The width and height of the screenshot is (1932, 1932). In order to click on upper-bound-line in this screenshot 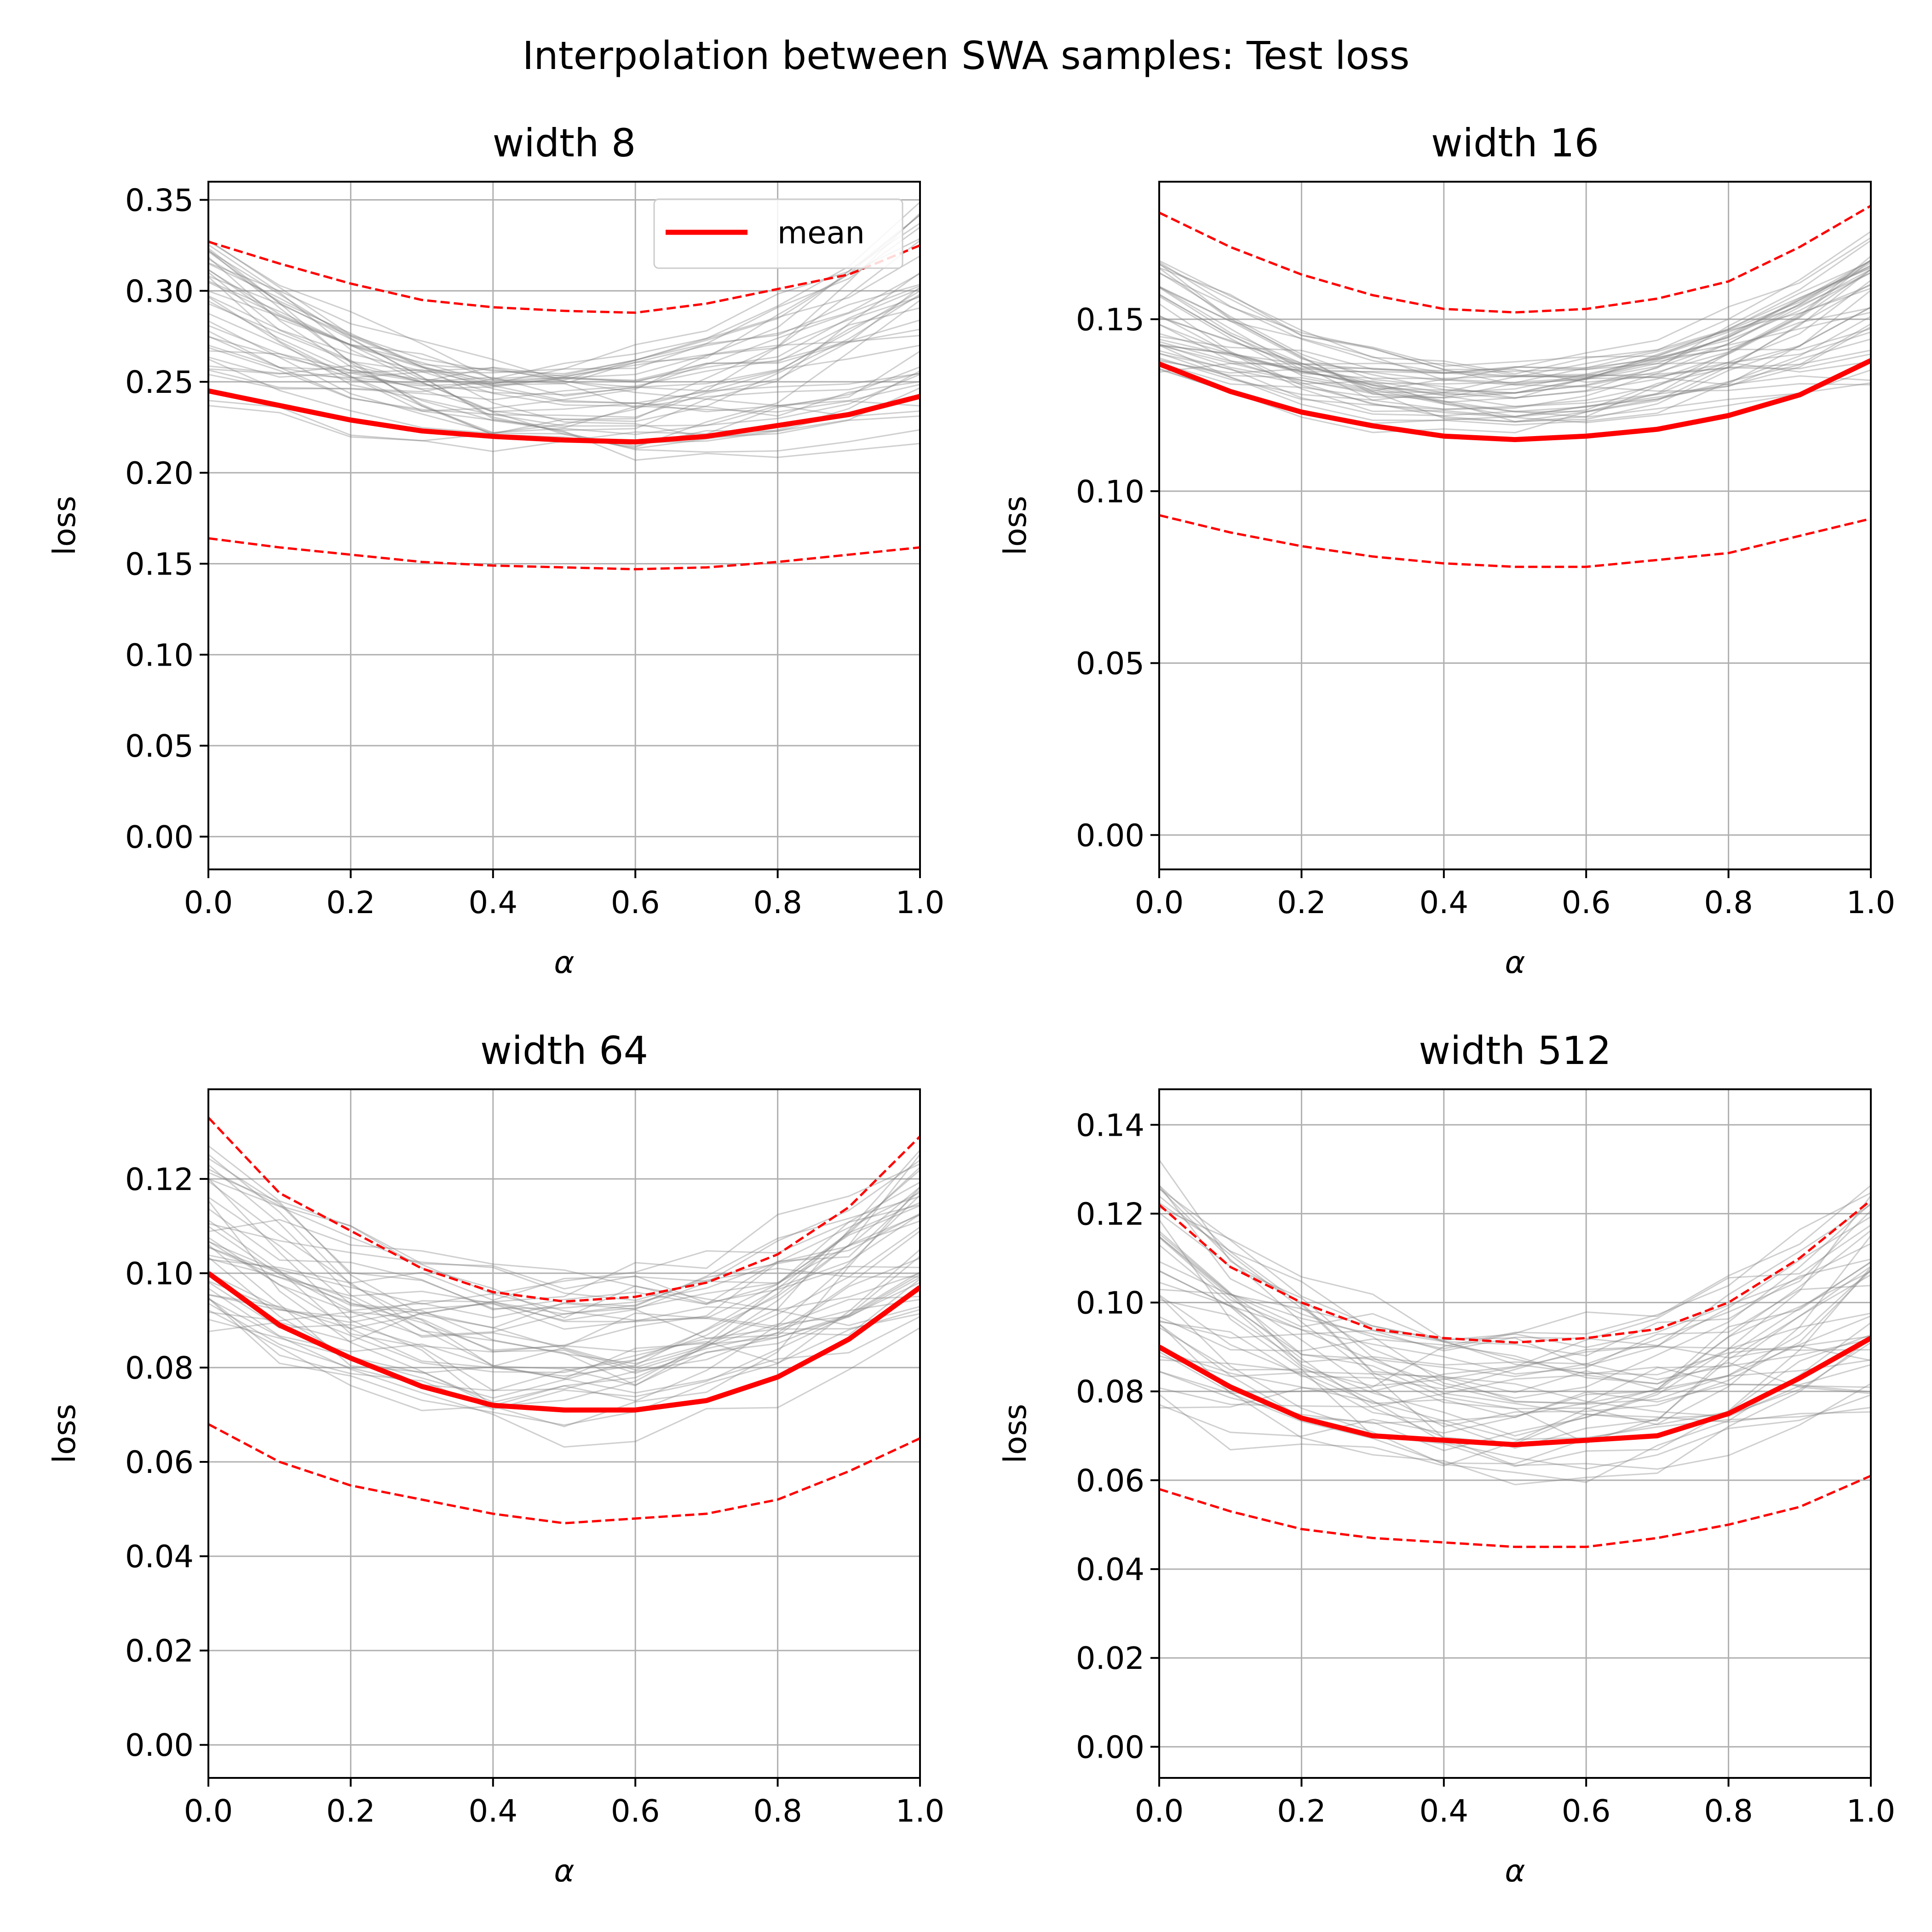, I will do `click(564, 277)`.